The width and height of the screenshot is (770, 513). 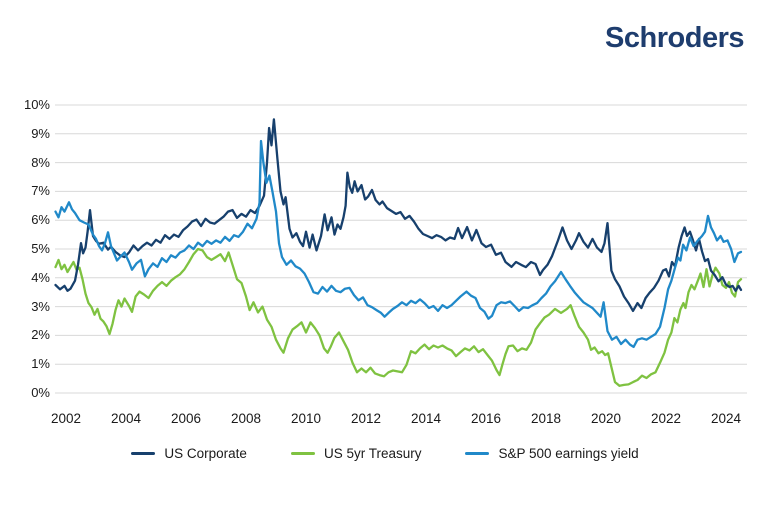 I want to click on x-tick-label: 2016, so click(x=486, y=418).